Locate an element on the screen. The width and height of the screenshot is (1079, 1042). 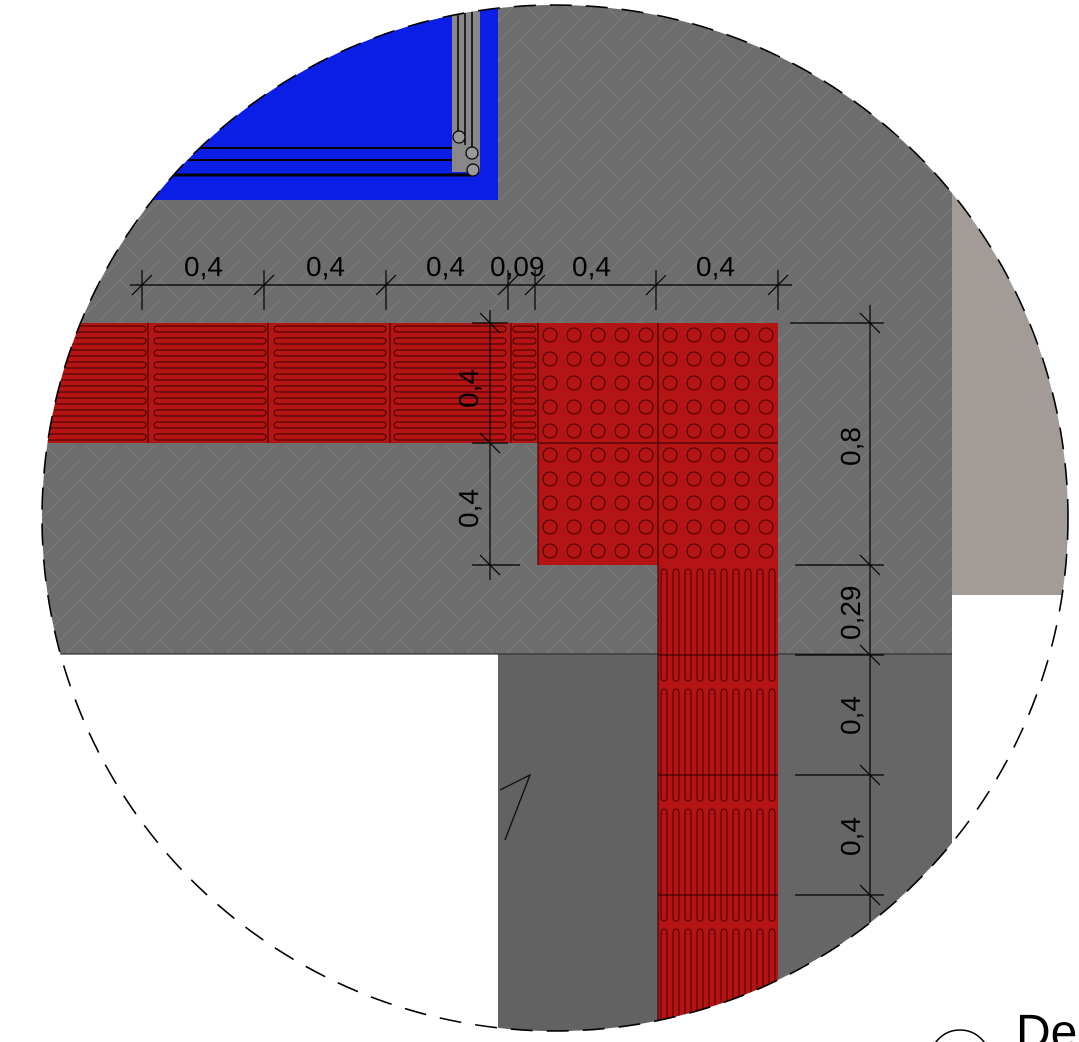
dim-right-1: 0,8 is located at coordinates (850, 446).